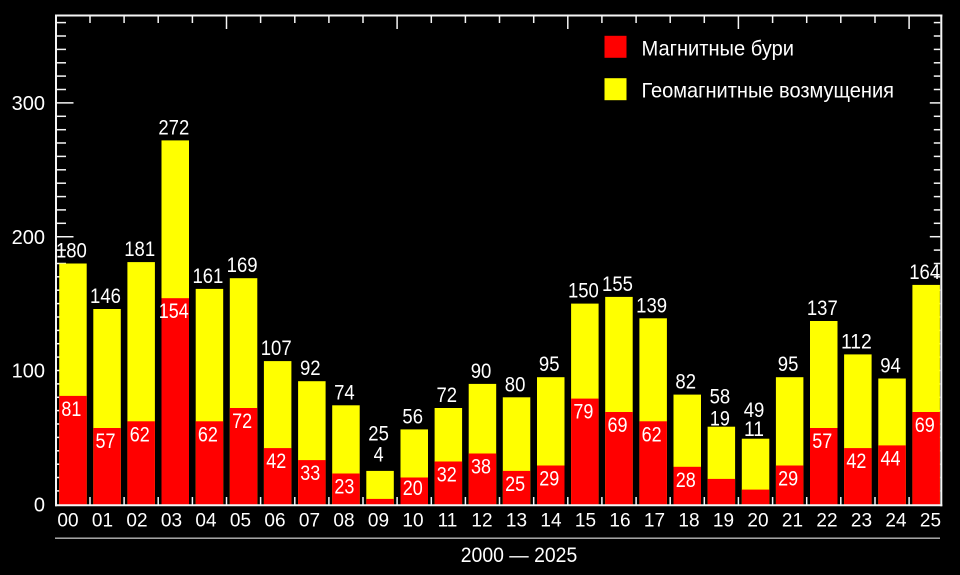 This screenshot has height=575, width=960. What do you see at coordinates (896, 520) in the screenshot?
I see `svg-text: 24` at bounding box center [896, 520].